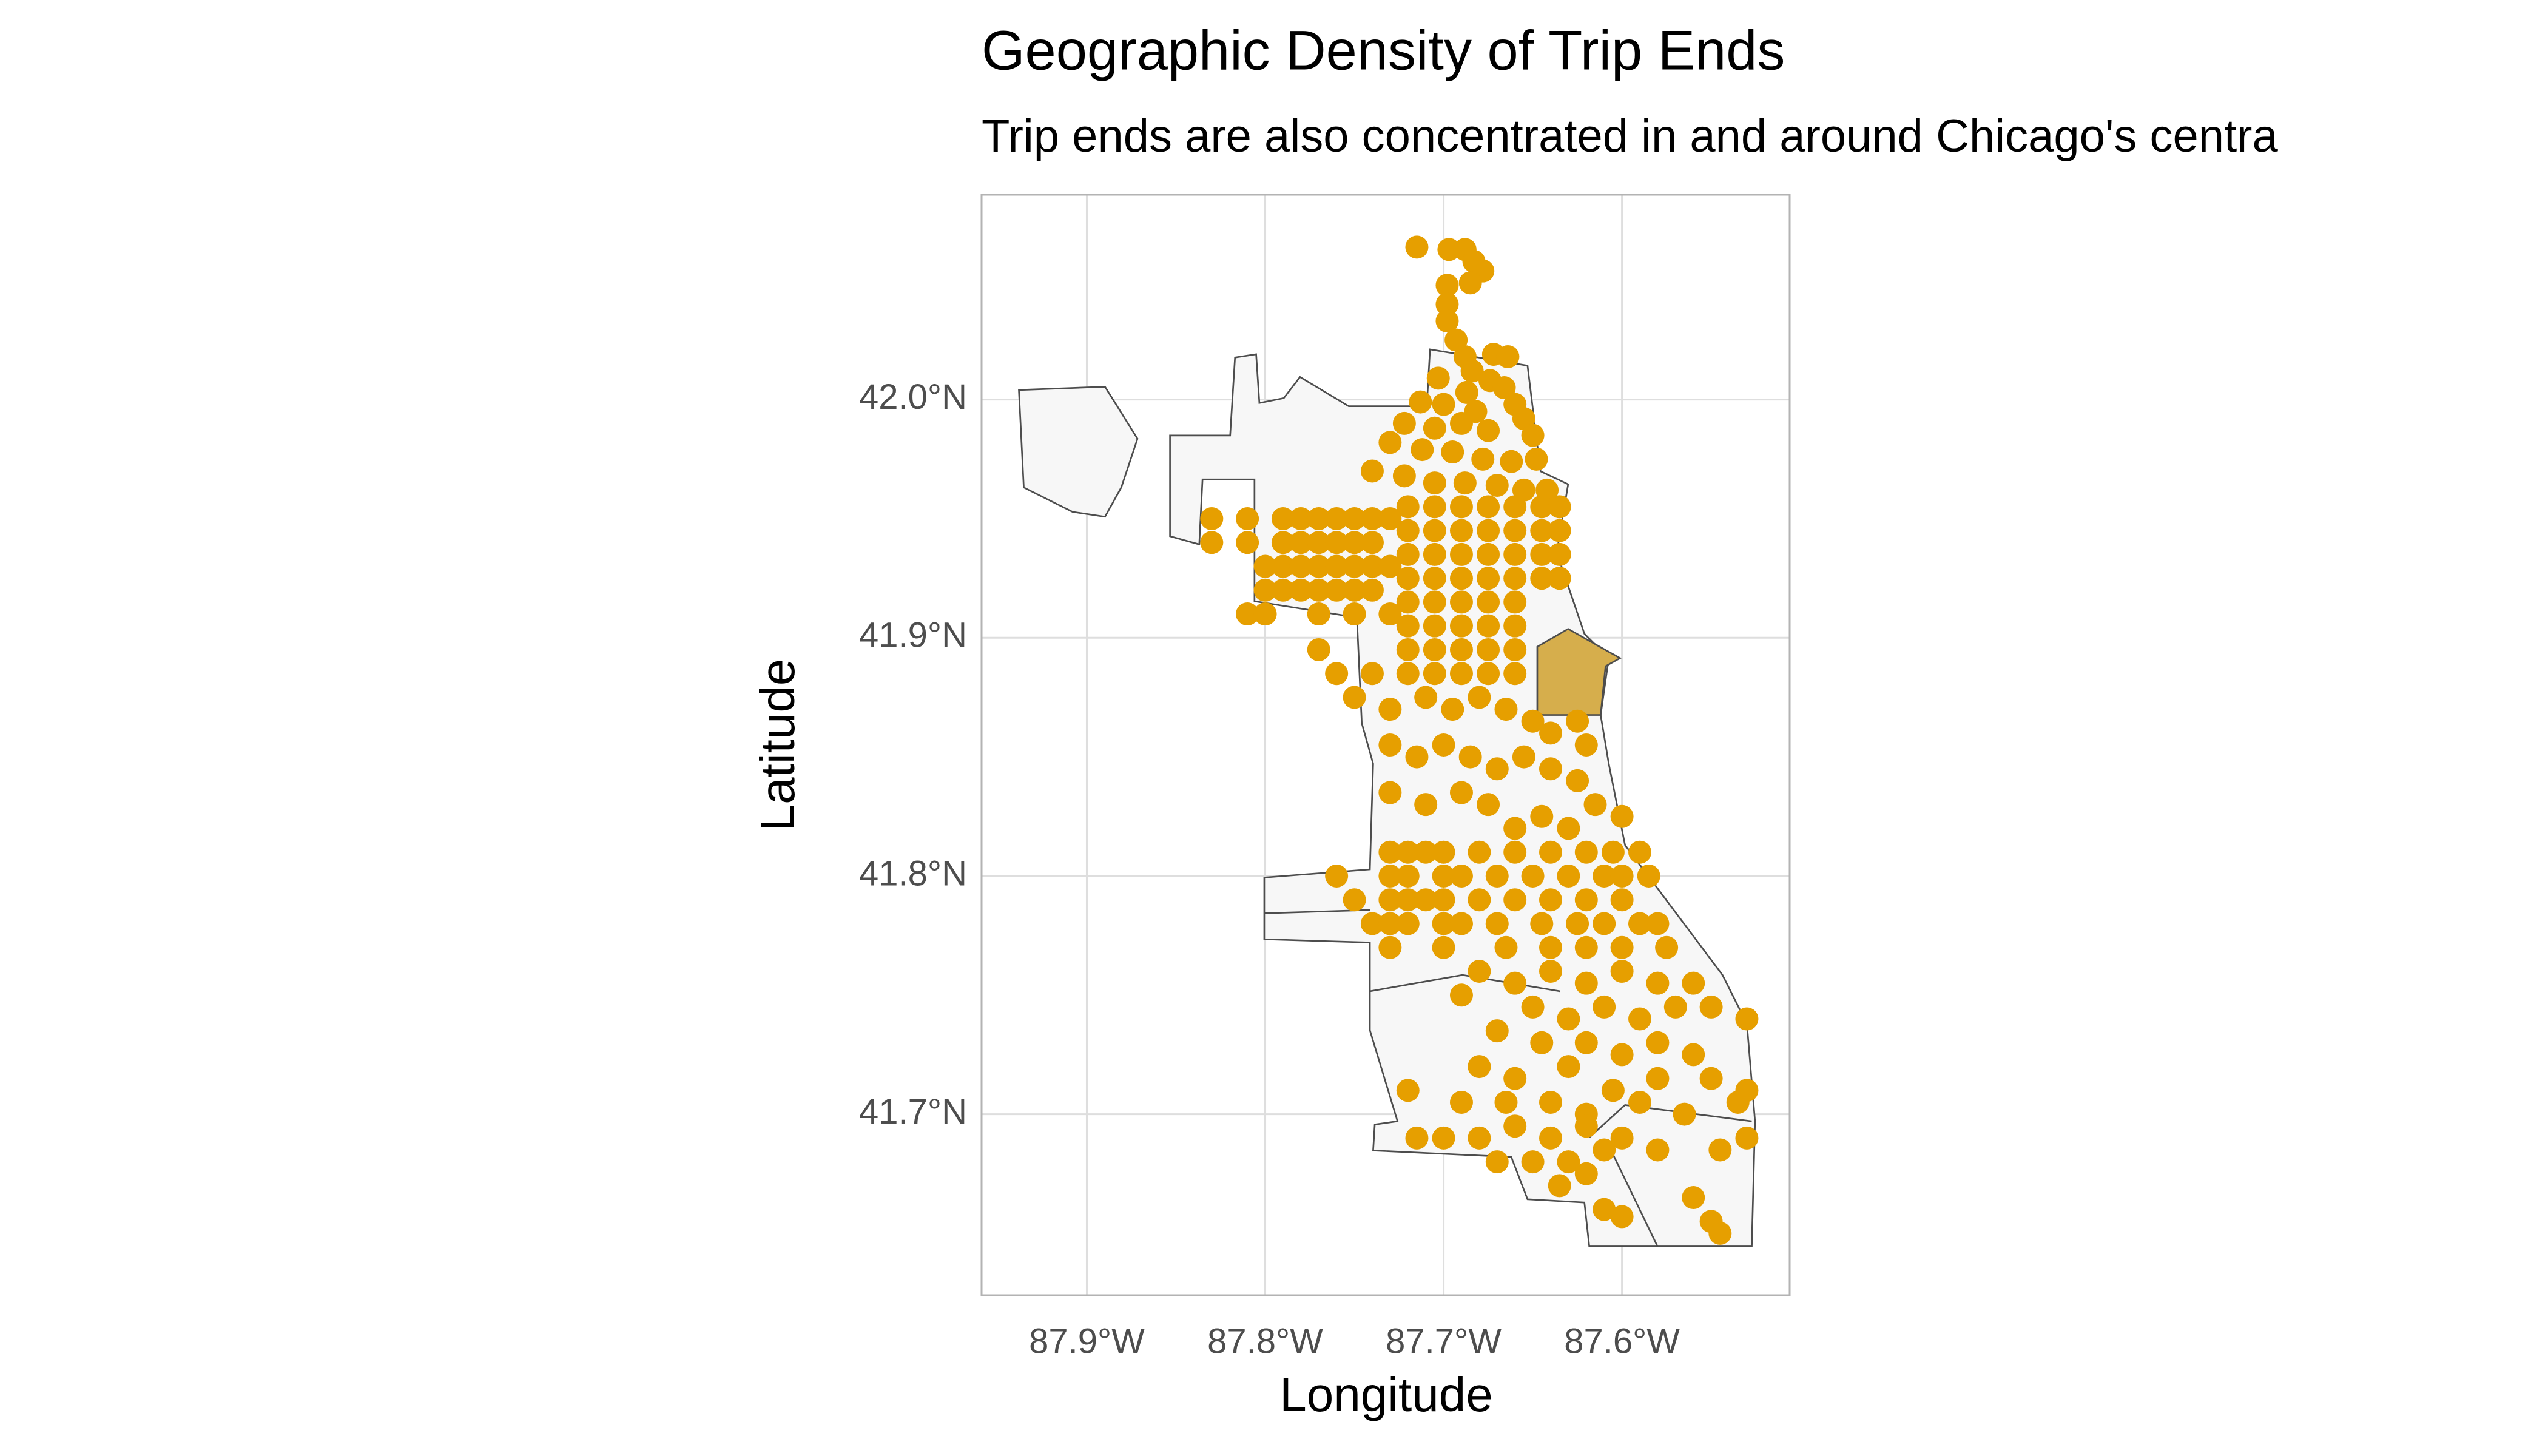 The height and width of the screenshot is (1456, 2548). What do you see at coordinates (913, 635) in the screenshot?
I see `y-tick-label: 41.9°N` at bounding box center [913, 635].